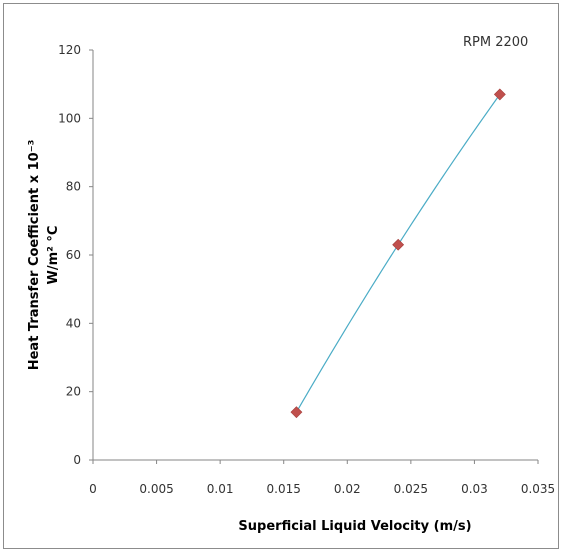  Describe the element at coordinates (69, 50) in the screenshot. I see `y-tick-label: 120` at that location.